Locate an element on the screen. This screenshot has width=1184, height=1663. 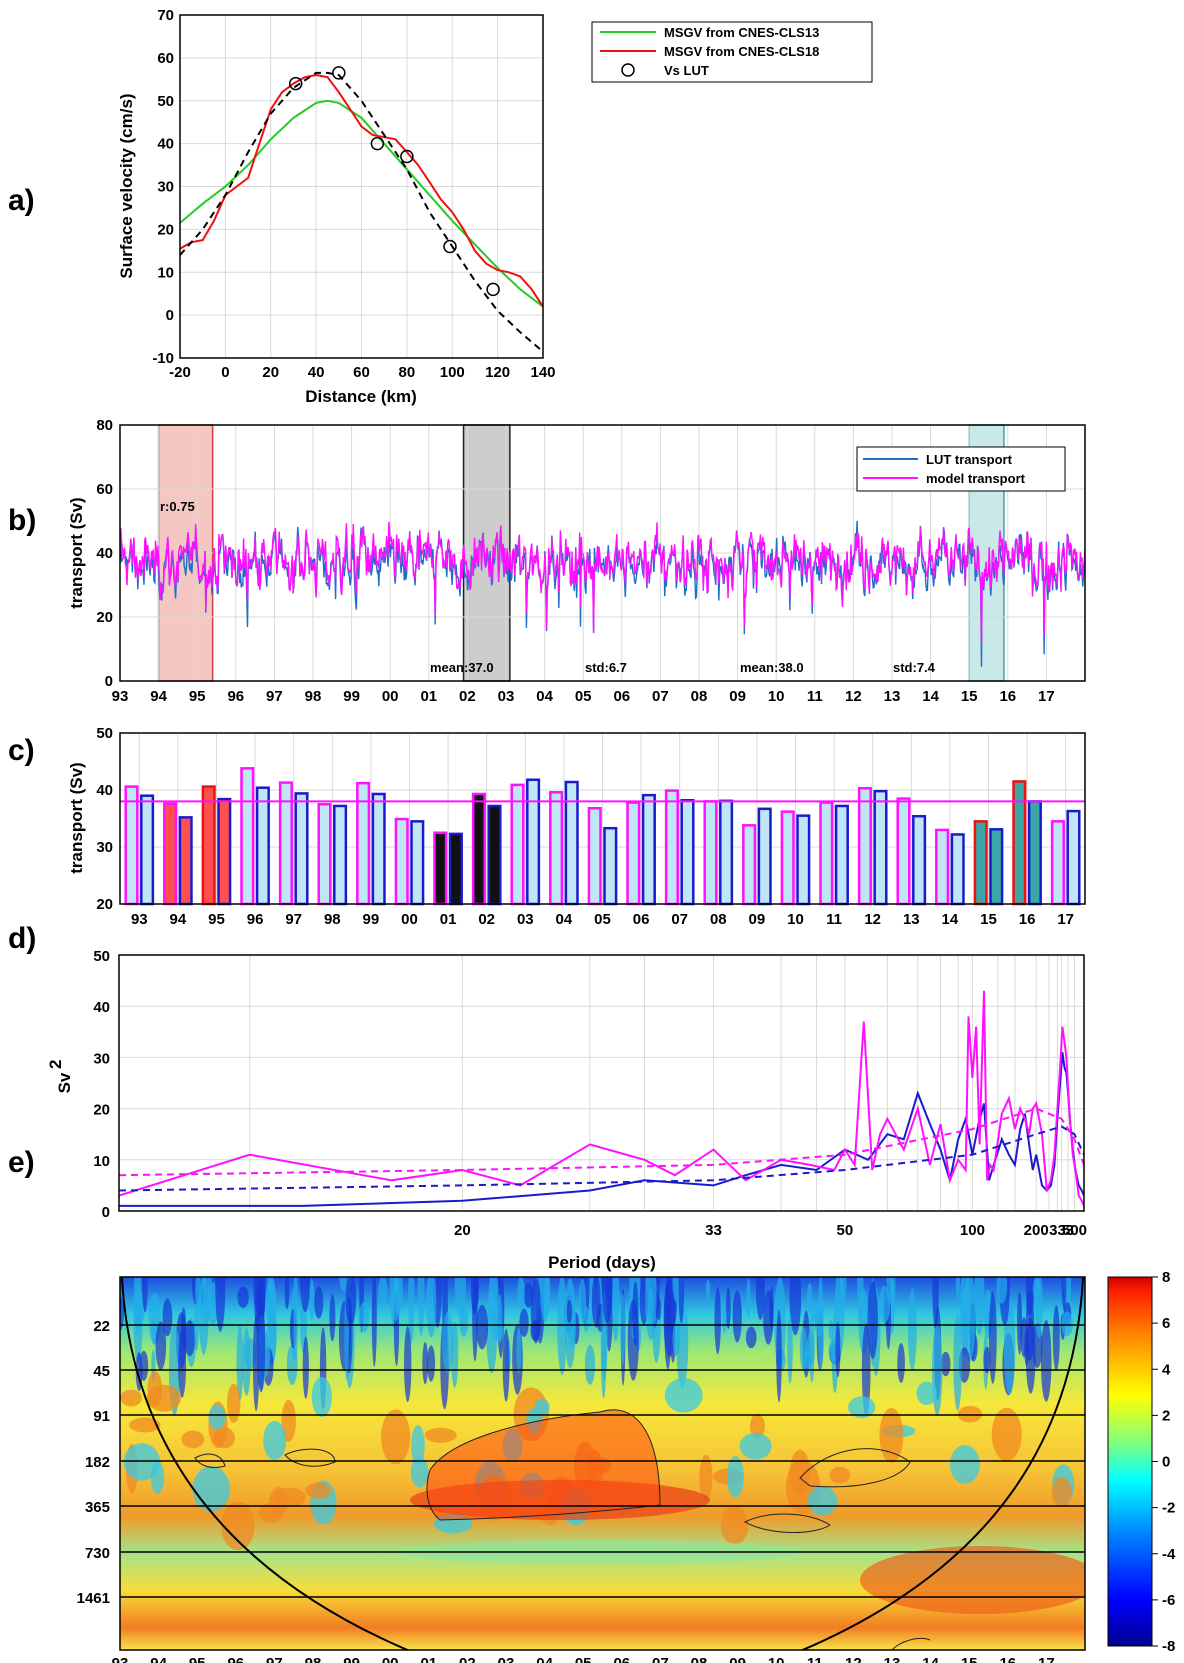
chart-b-xtick: 14 is located at coordinates (930, 696).